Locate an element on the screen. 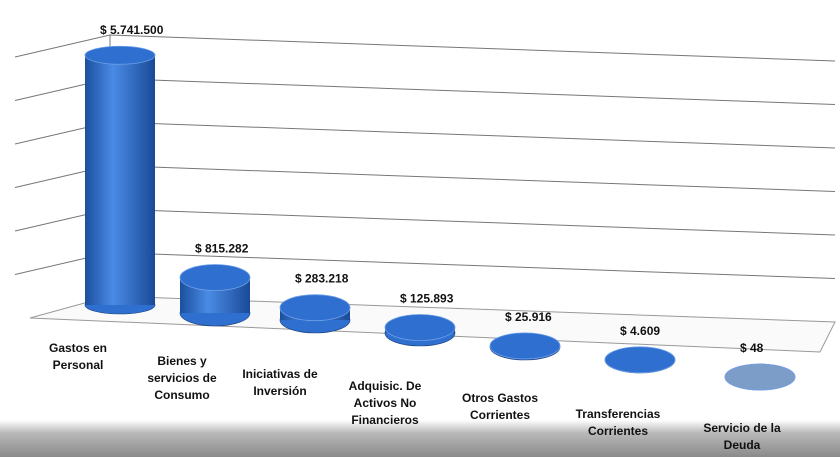 Image resolution: width=840 pixels, height=457 pixels. value-label: $ 25.916 is located at coordinates (528, 317).